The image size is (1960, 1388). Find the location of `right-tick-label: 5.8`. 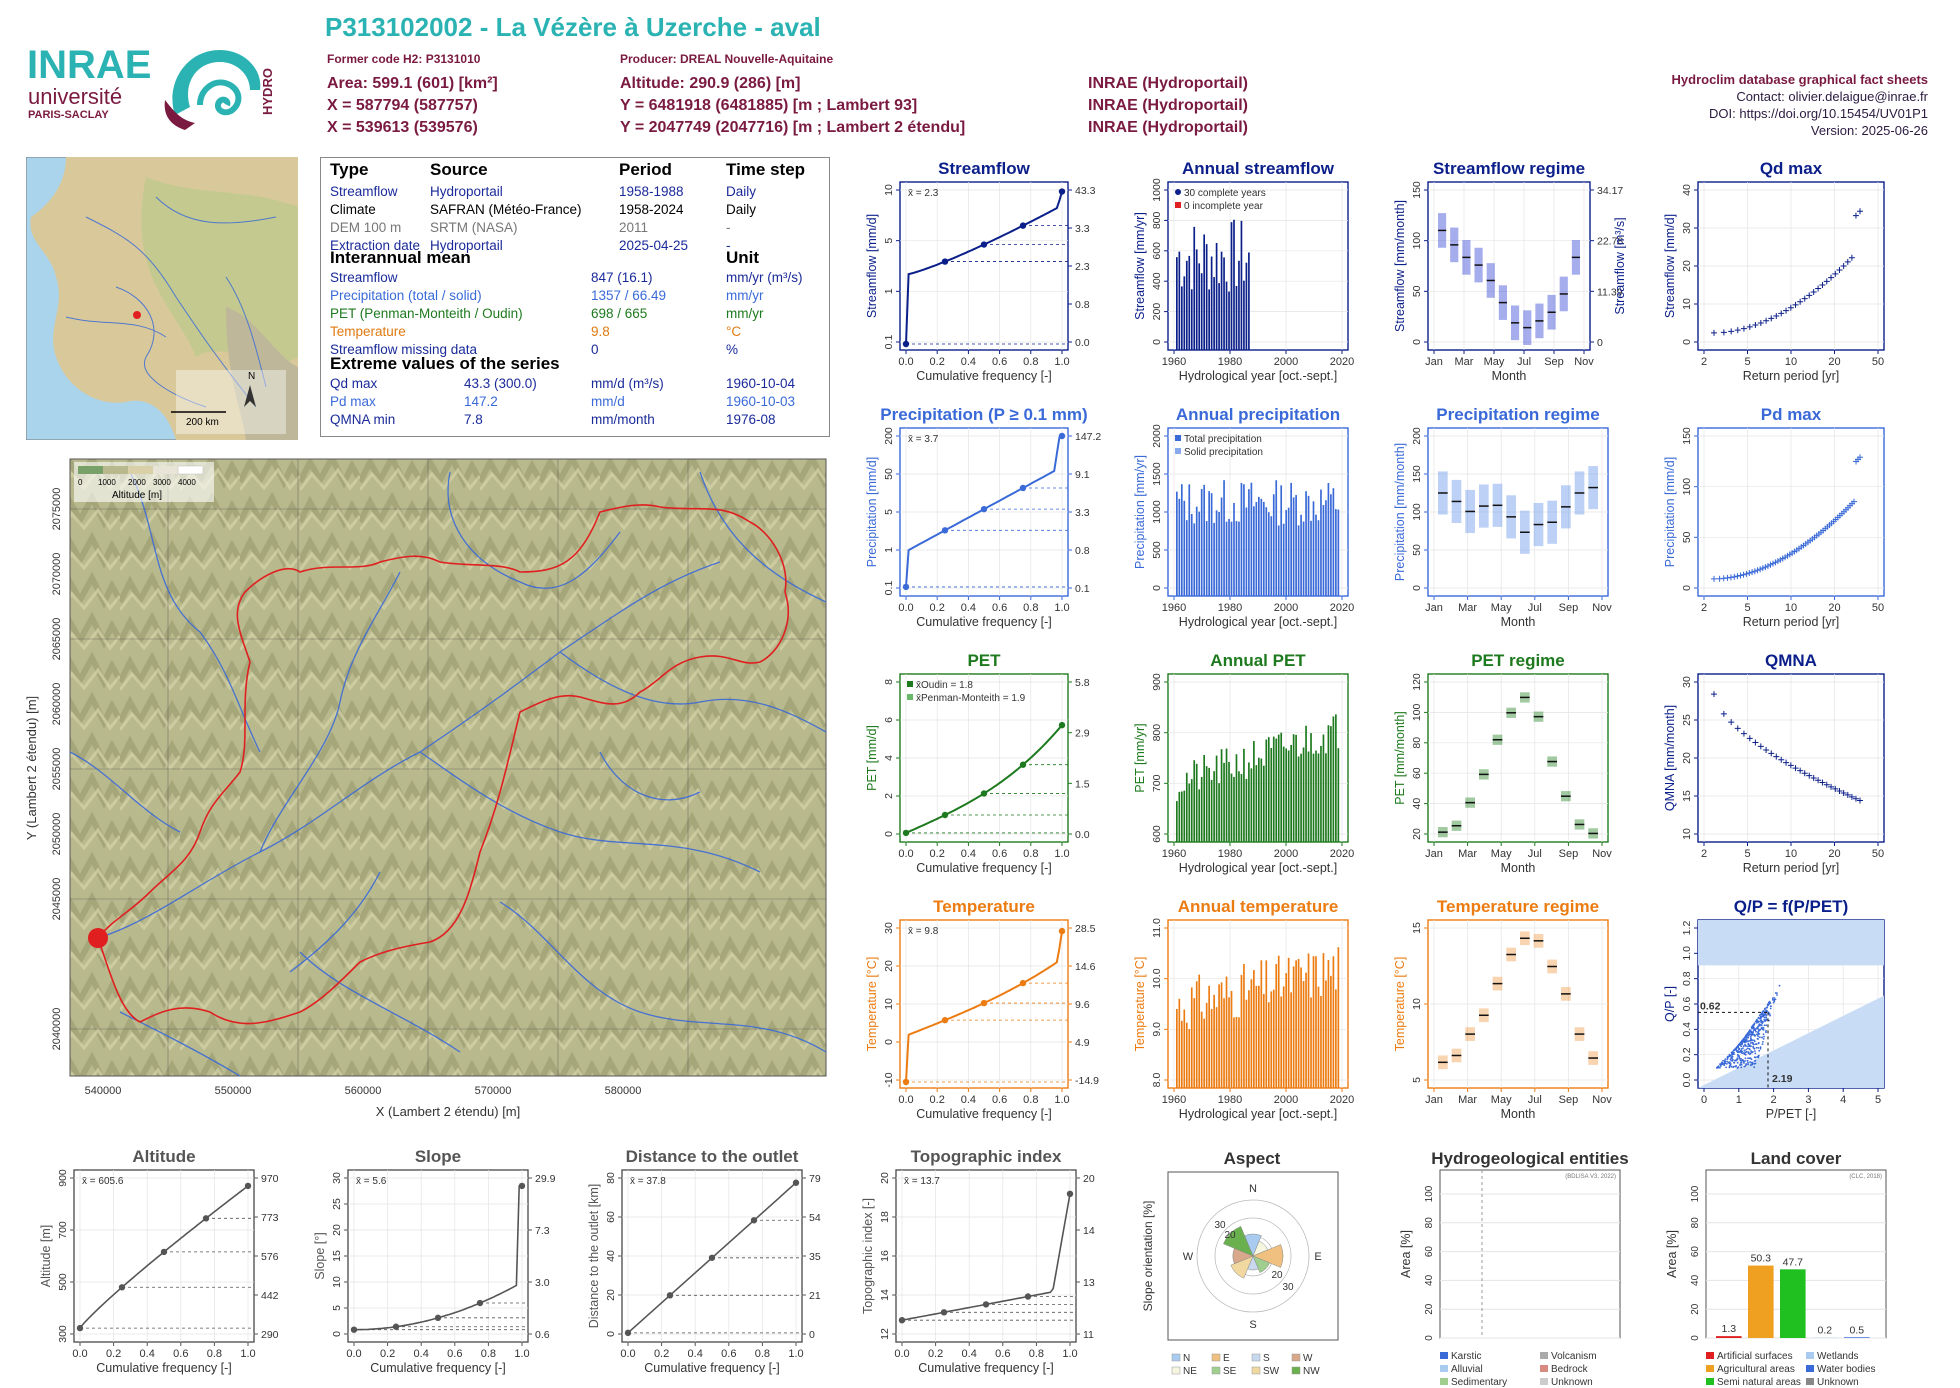

right-tick-label: 5.8 is located at coordinates (1082, 683).